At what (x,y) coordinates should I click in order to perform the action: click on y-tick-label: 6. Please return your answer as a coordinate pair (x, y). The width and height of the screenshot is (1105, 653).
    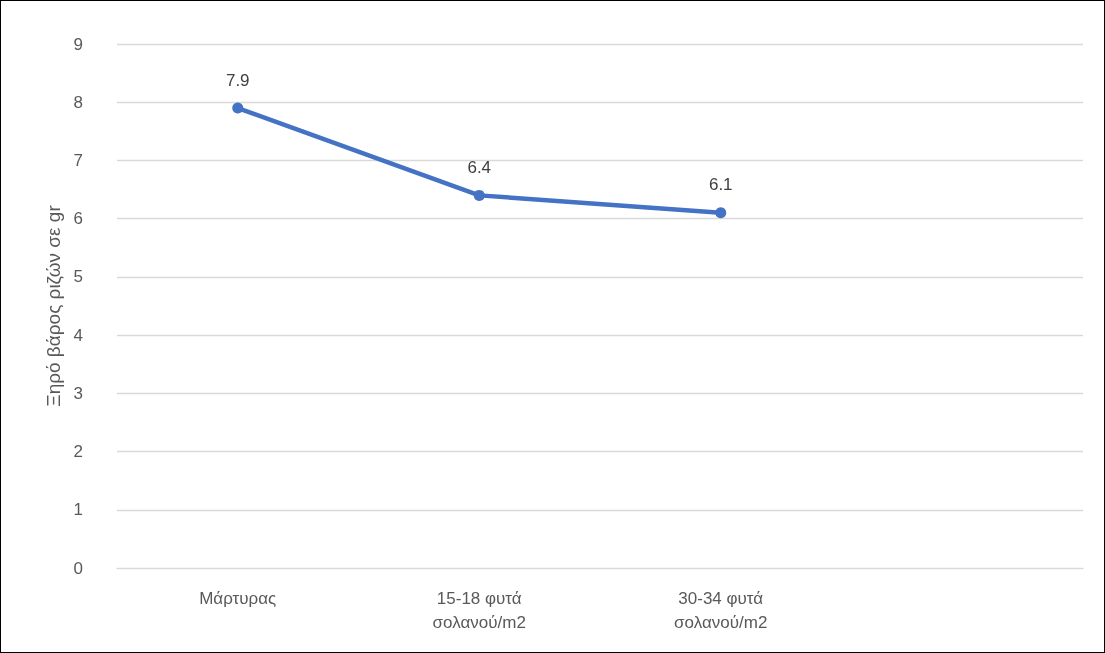
    Looking at the image, I should click on (78, 219).